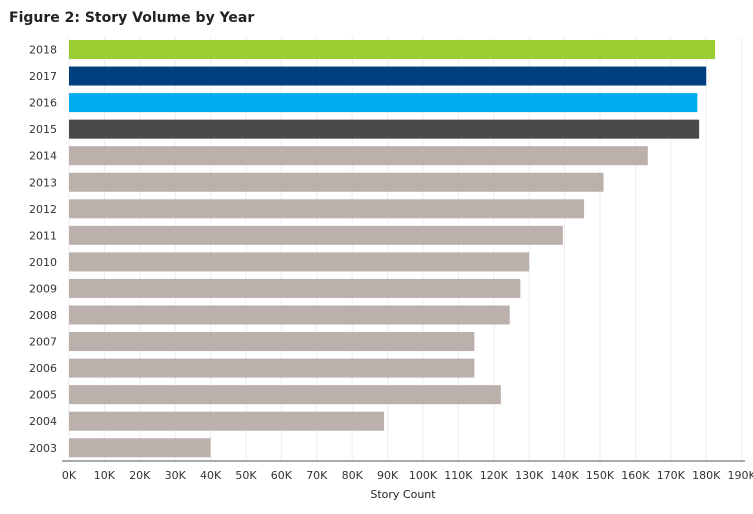 The width and height of the screenshot is (753, 514). I want to click on category-label: 2010, so click(43, 262).